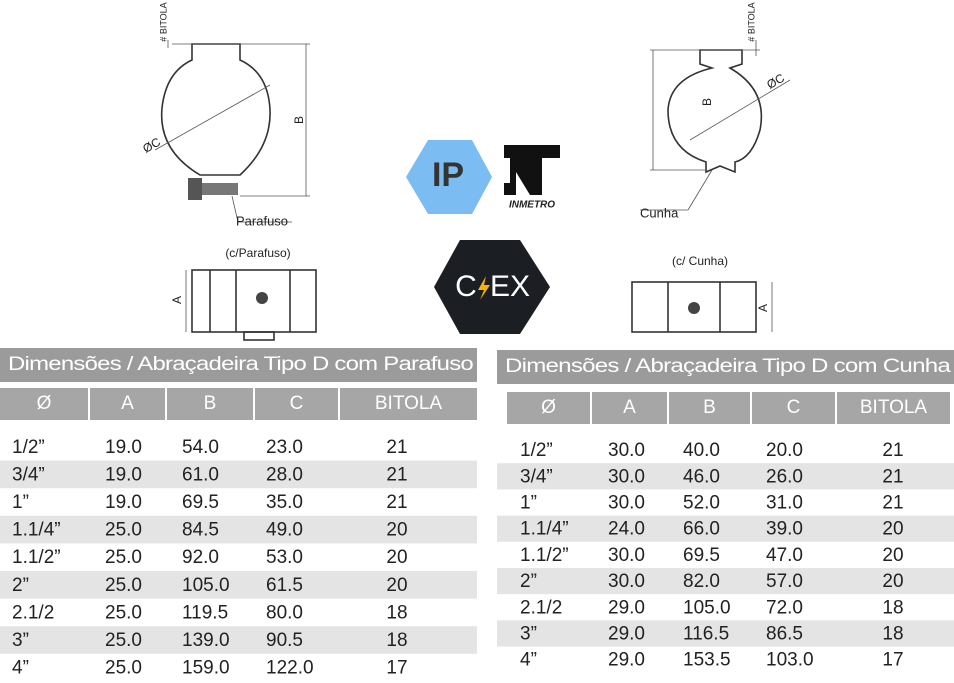 This screenshot has width=954, height=683. I want to click on table-cell: 82.0, so click(701, 581).